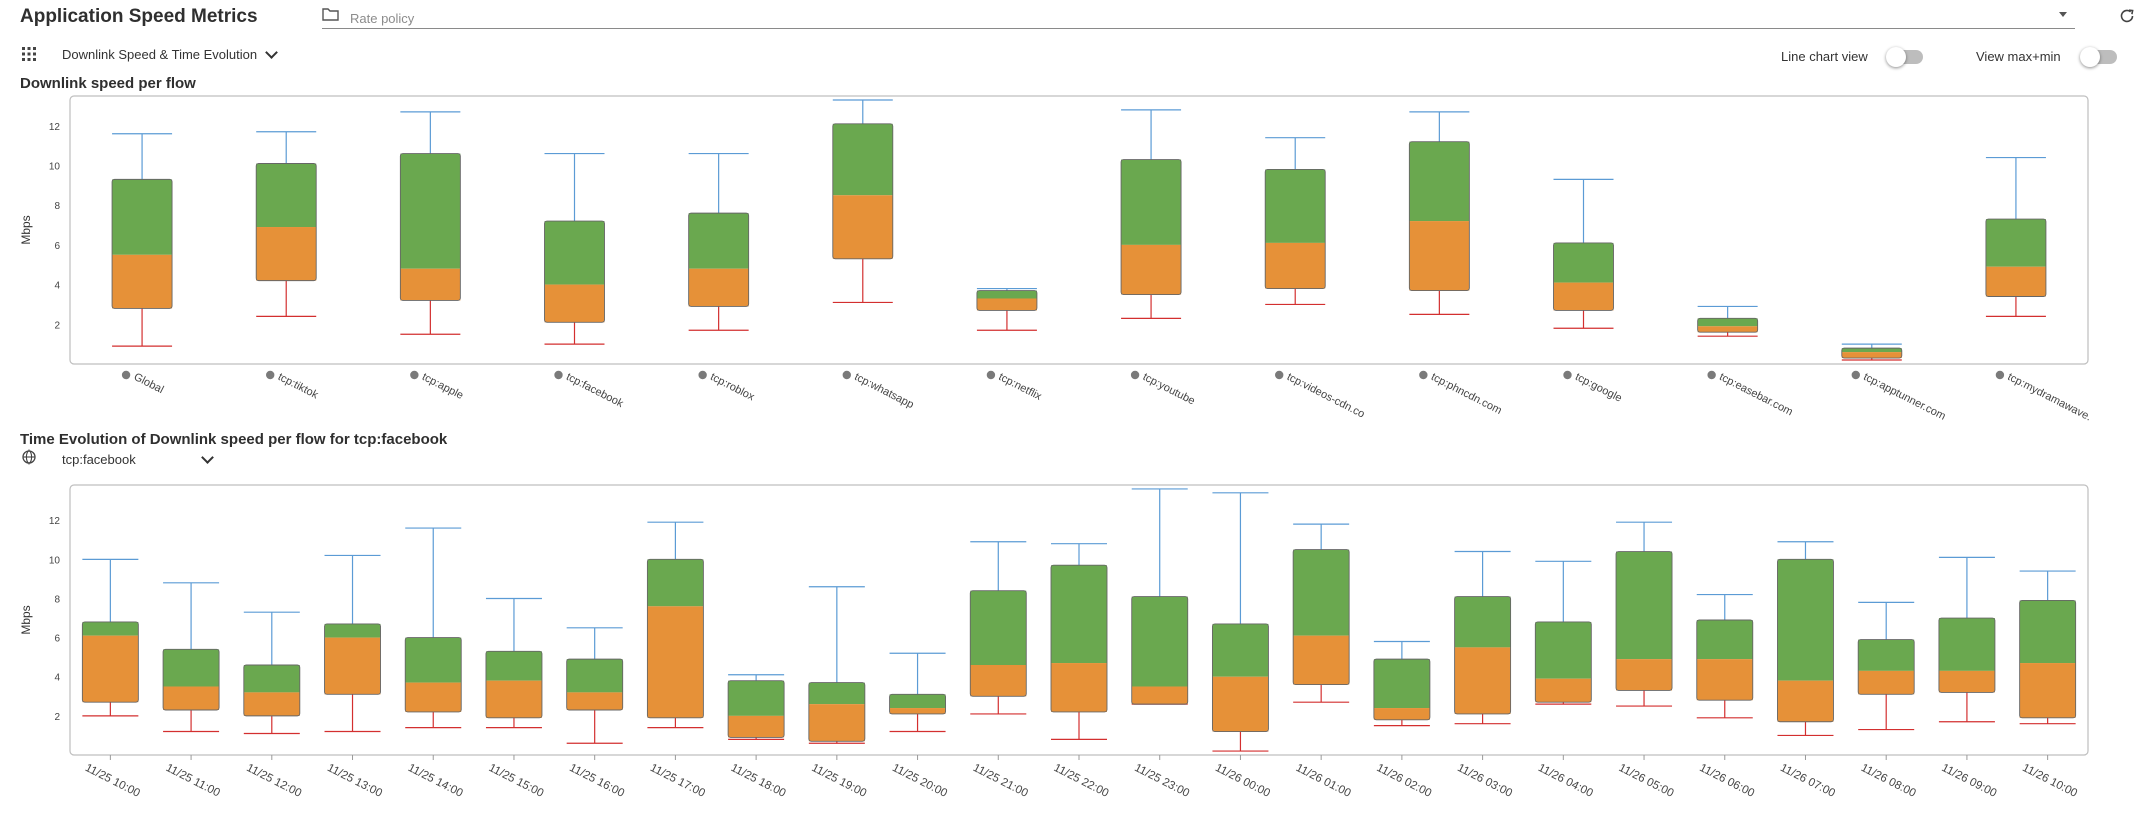 This screenshot has height=839, width=2147. What do you see at coordinates (57, 286) in the screenshot?
I see `y-tick-label: 4` at bounding box center [57, 286].